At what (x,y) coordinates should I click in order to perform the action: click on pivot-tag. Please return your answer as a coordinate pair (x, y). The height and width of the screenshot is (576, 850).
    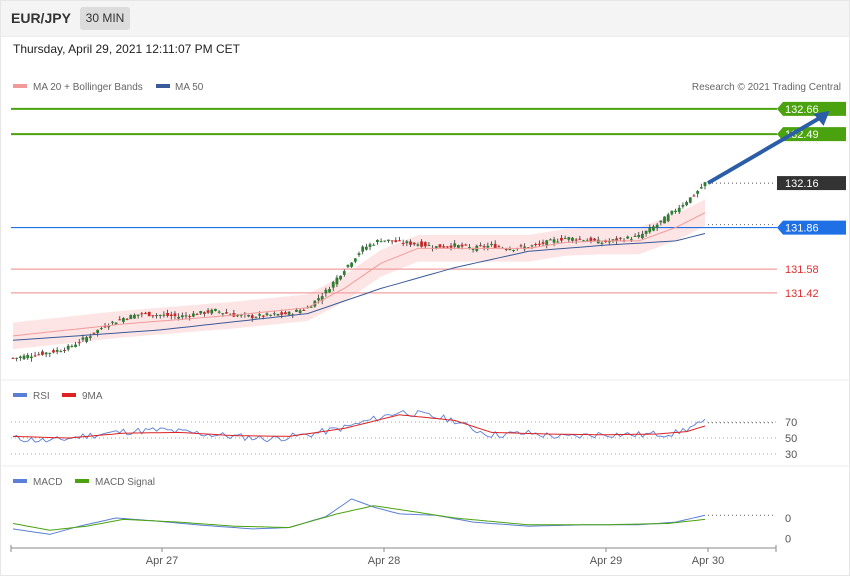
    Looking at the image, I should click on (811, 227).